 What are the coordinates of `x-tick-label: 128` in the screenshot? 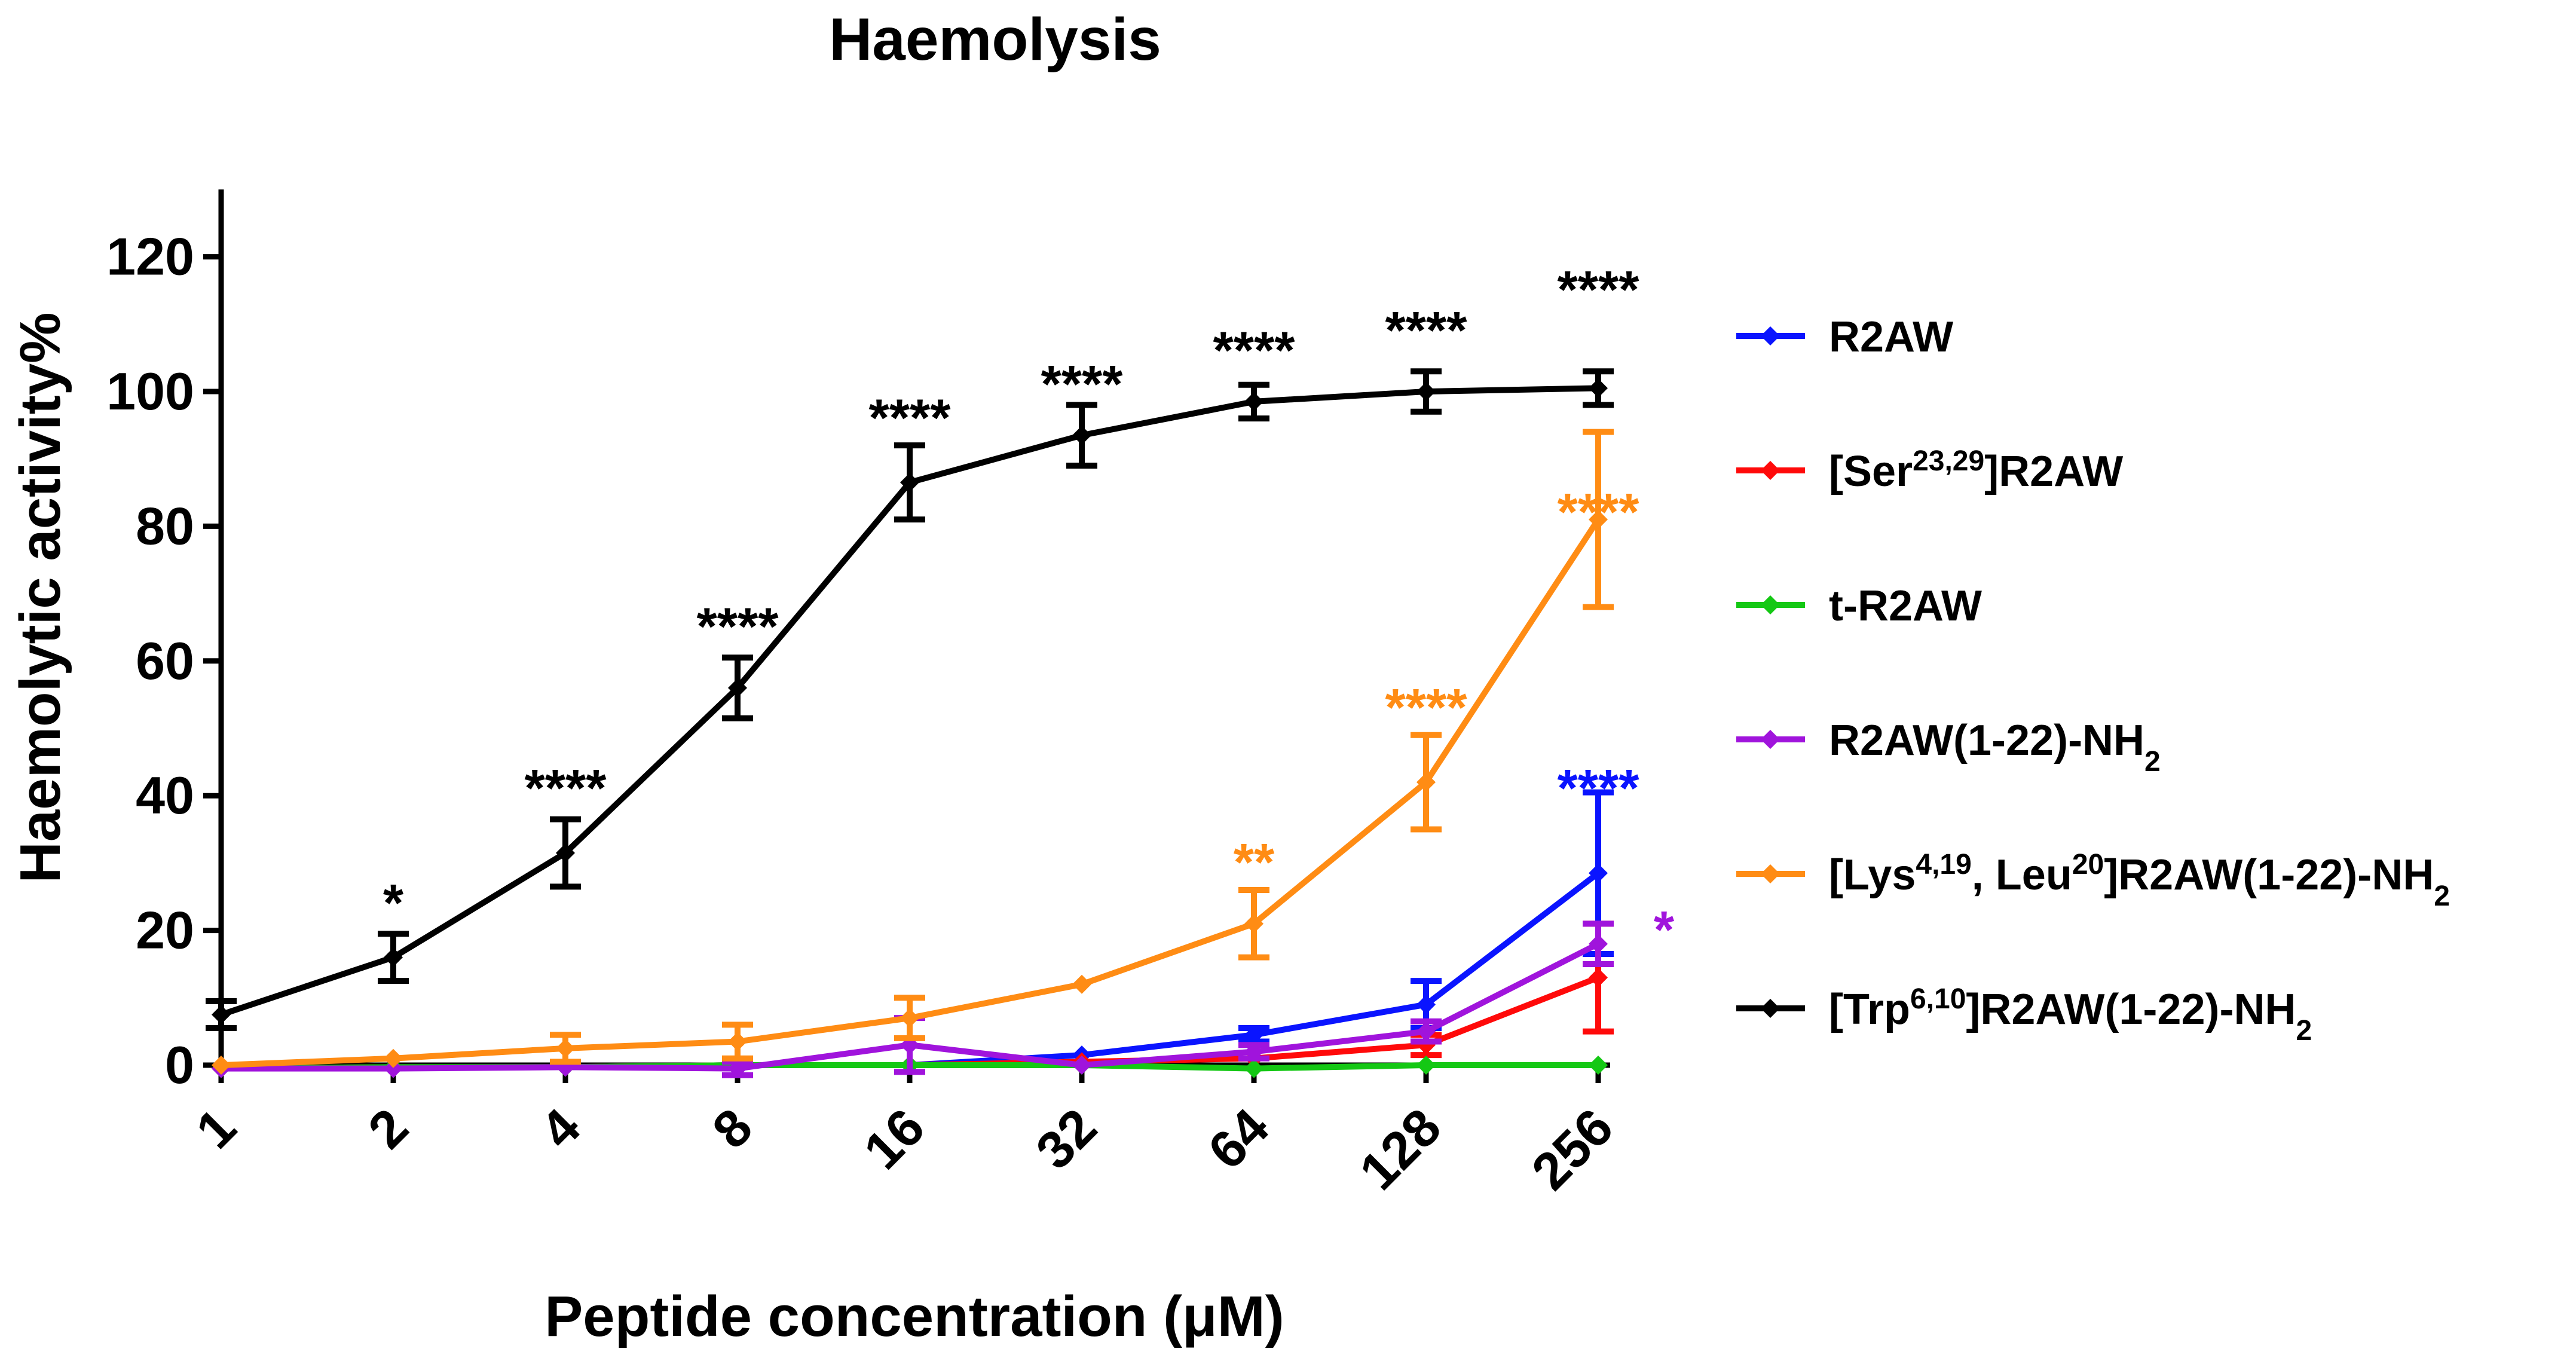 It's located at (1400, 1149).